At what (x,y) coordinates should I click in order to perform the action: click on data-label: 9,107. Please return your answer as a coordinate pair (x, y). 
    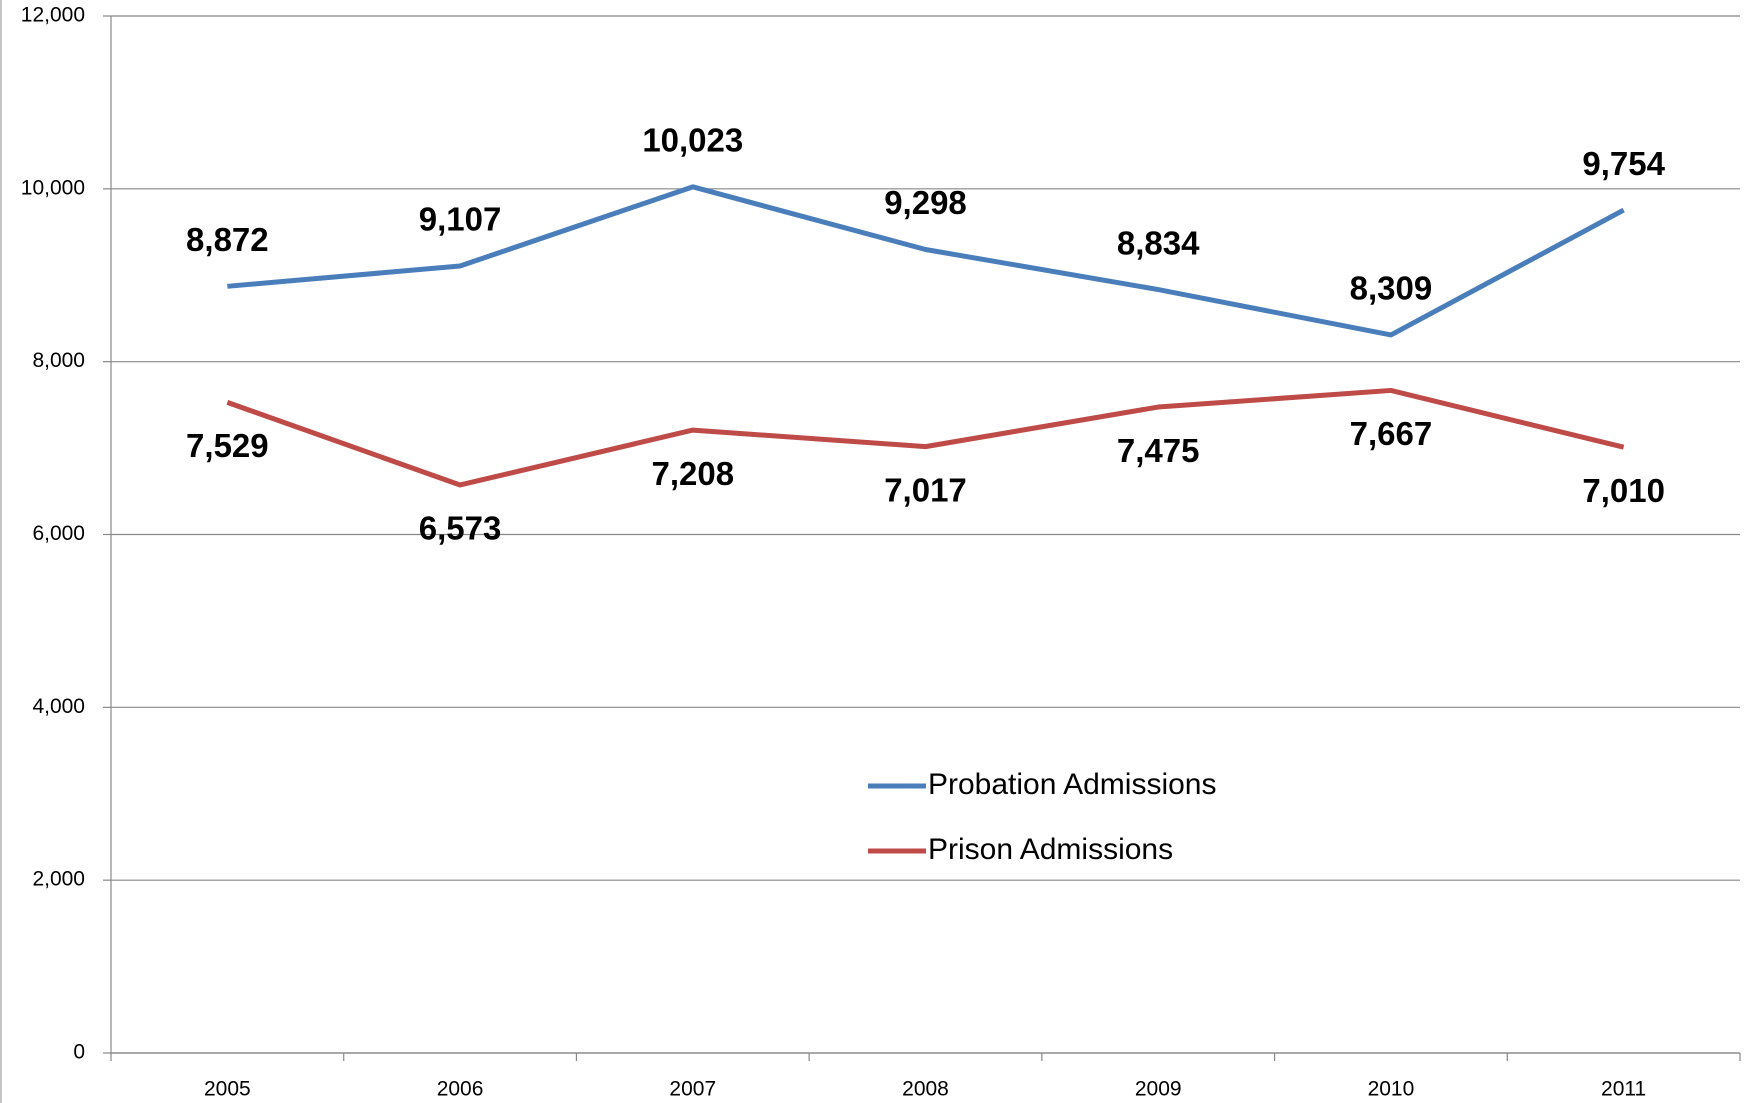
    Looking at the image, I should click on (460, 219).